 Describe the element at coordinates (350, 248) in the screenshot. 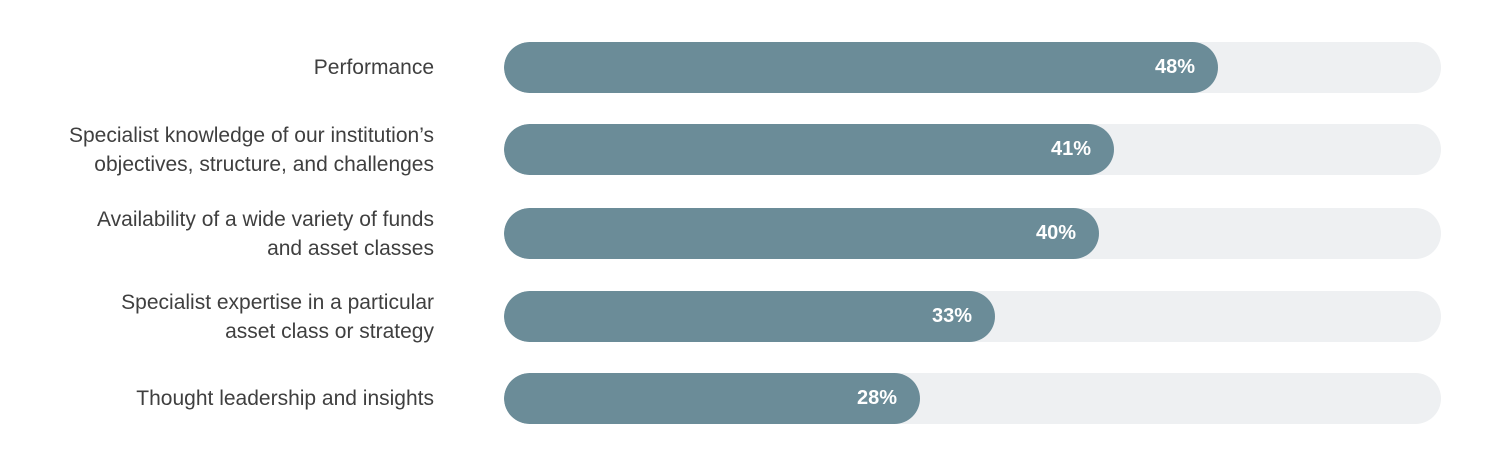

I see `category-label-line: and asset classes` at that location.